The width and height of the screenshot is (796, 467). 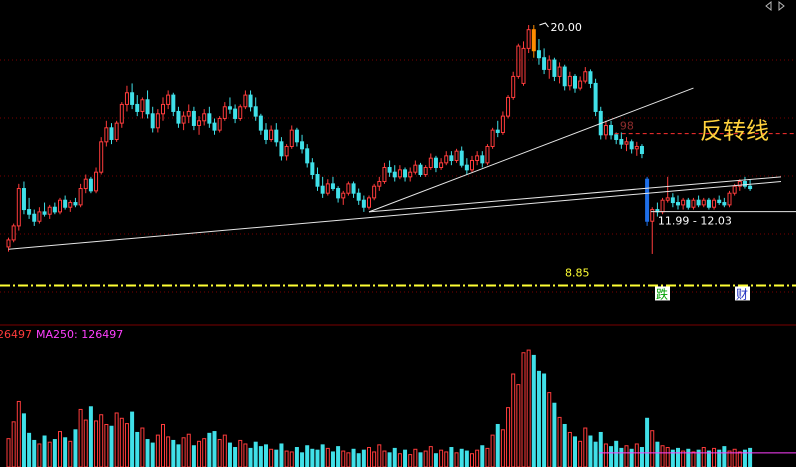 I want to click on faded-marker-label: 98, so click(x=627, y=126).